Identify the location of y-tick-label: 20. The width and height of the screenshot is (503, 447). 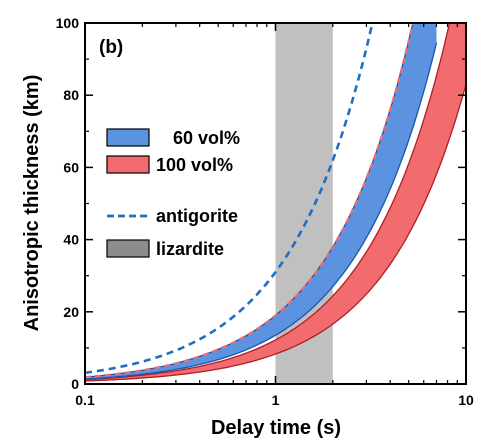
(71, 312).